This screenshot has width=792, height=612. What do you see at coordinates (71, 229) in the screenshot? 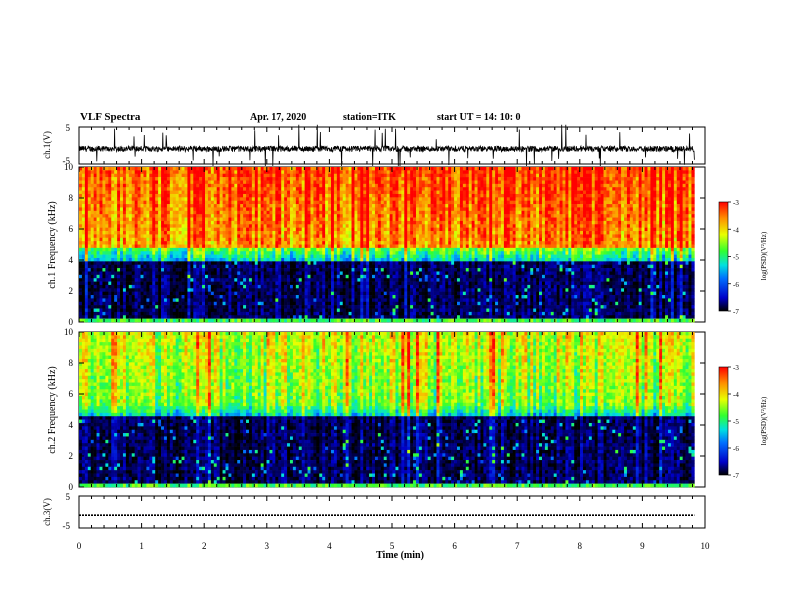
I see `spec1-ytick: 6` at bounding box center [71, 229].